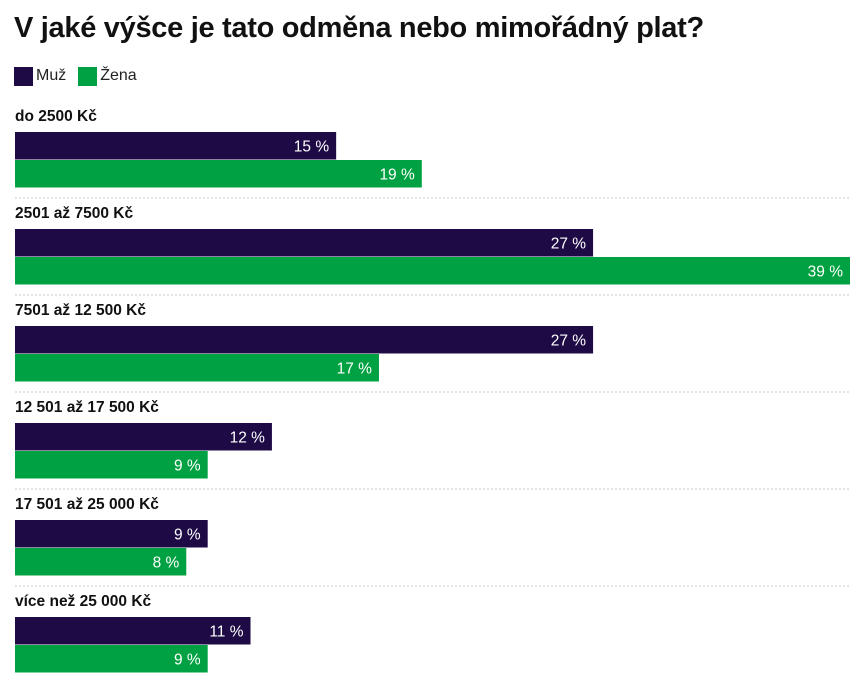 This screenshot has width=866, height=688. Describe the element at coordinates (826, 271) in the screenshot. I see `value-label: 39 %` at that location.